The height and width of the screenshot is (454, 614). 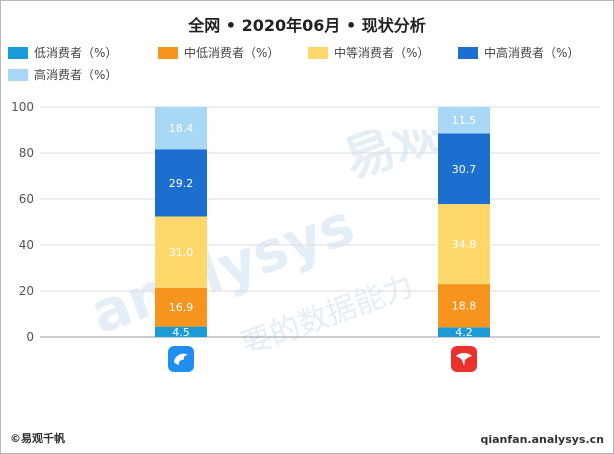 I want to click on data-label: 31.0, so click(x=181, y=252).